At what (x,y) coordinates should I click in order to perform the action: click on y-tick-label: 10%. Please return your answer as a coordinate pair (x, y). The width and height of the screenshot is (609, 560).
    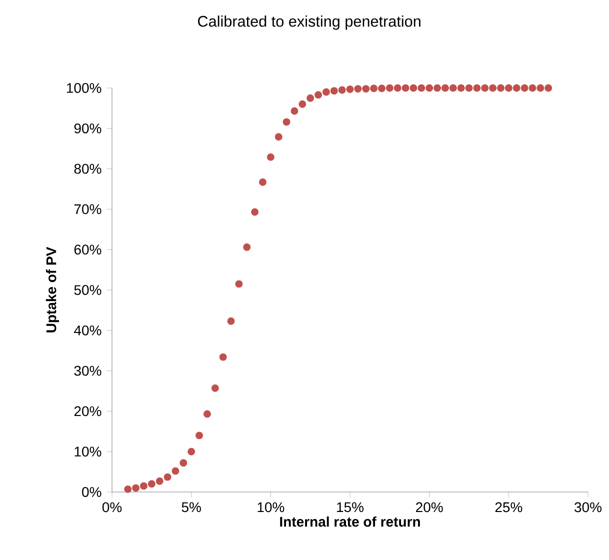
    Looking at the image, I should click on (88, 451).